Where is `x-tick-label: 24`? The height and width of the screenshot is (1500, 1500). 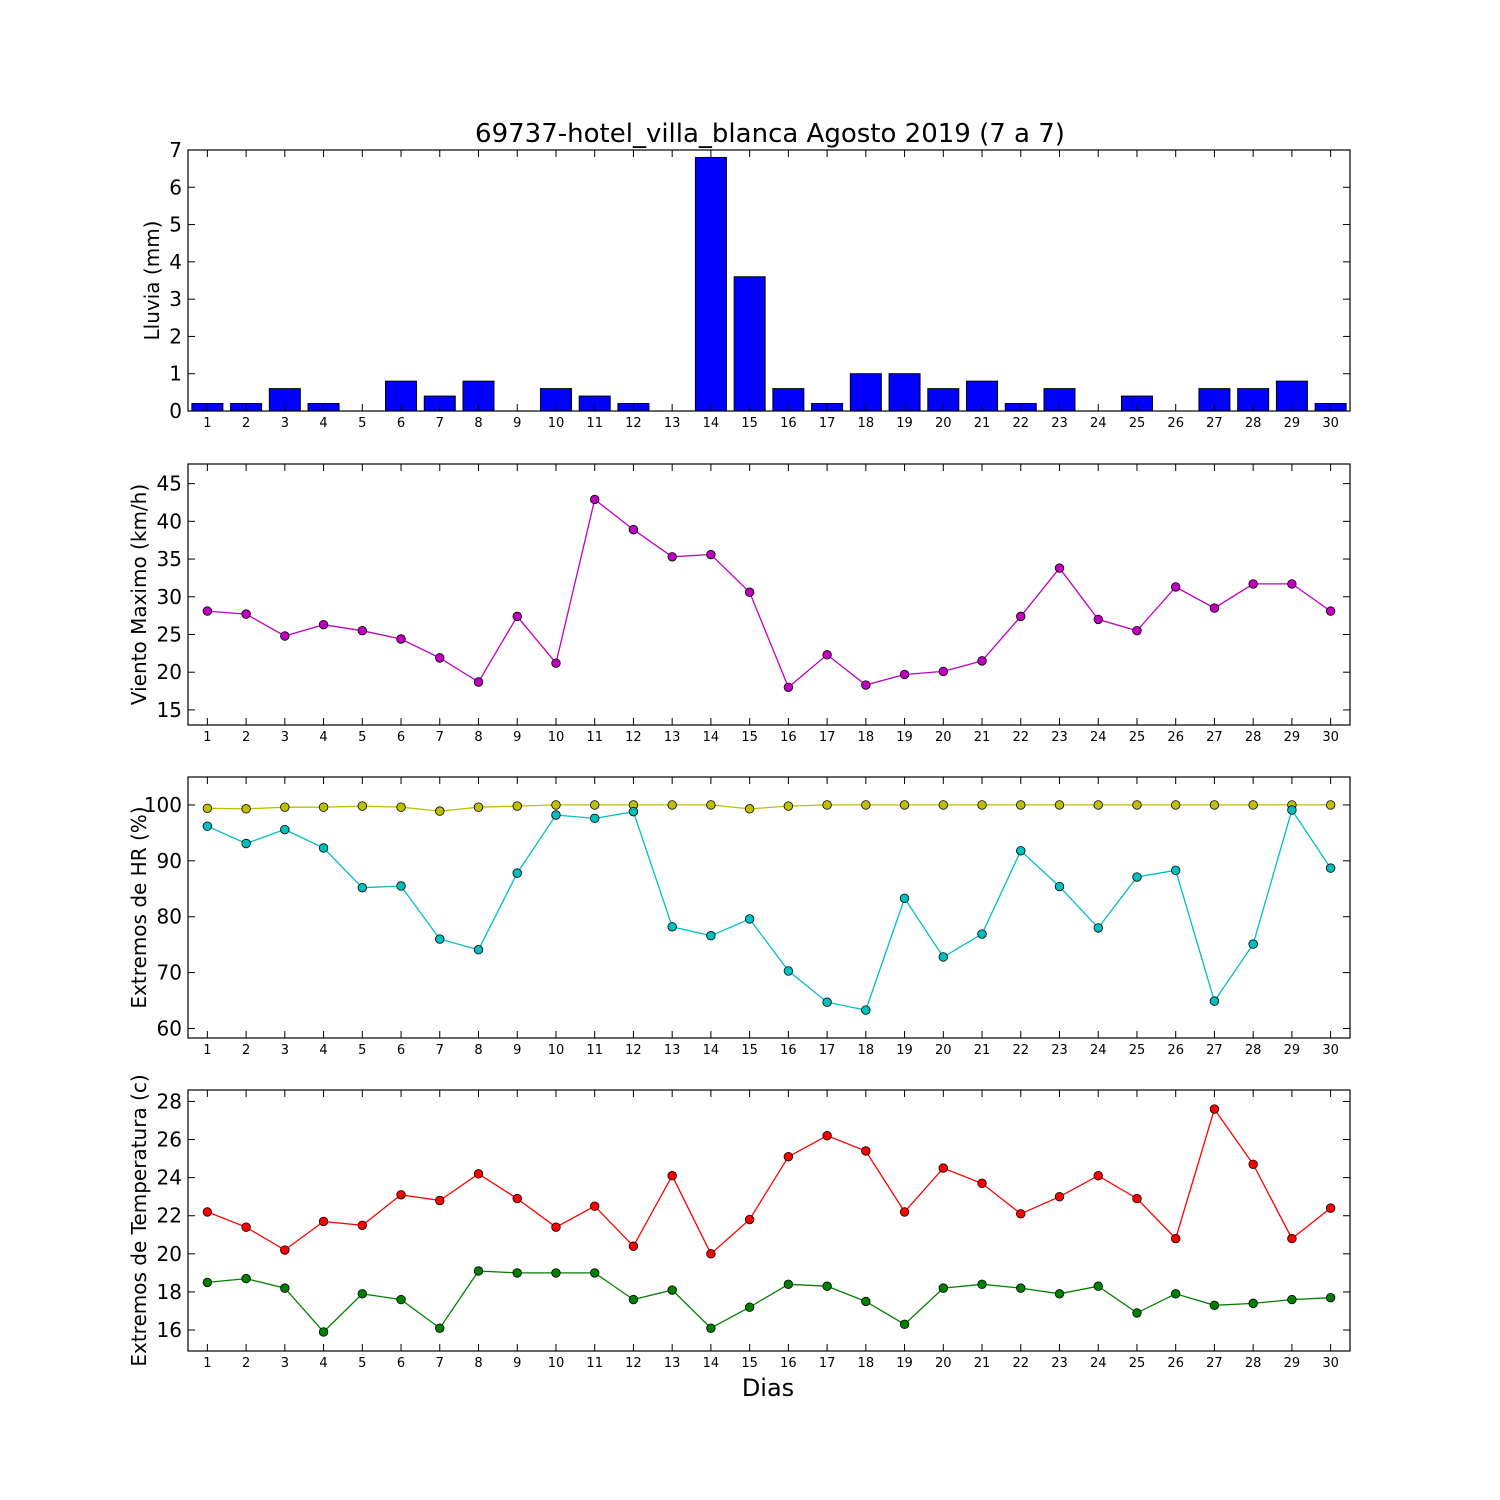 x-tick-label: 24 is located at coordinates (1098, 1050).